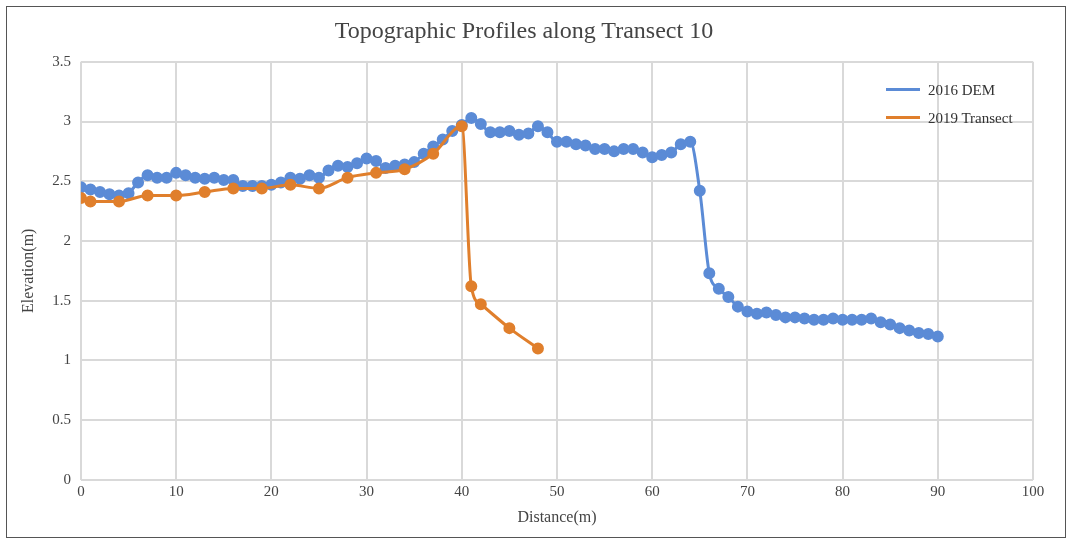 This screenshot has height=546, width=1074. What do you see at coordinates (938, 490) in the screenshot?
I see `x-tick-label: 90` at bounding box center [938, 490].